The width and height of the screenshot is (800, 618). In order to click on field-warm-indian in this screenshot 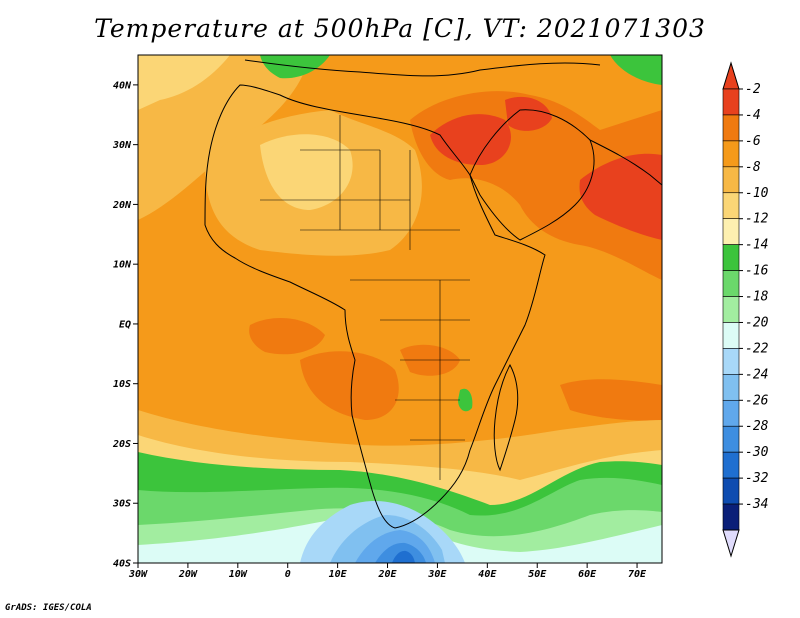, I will do `click(611, 400)`.